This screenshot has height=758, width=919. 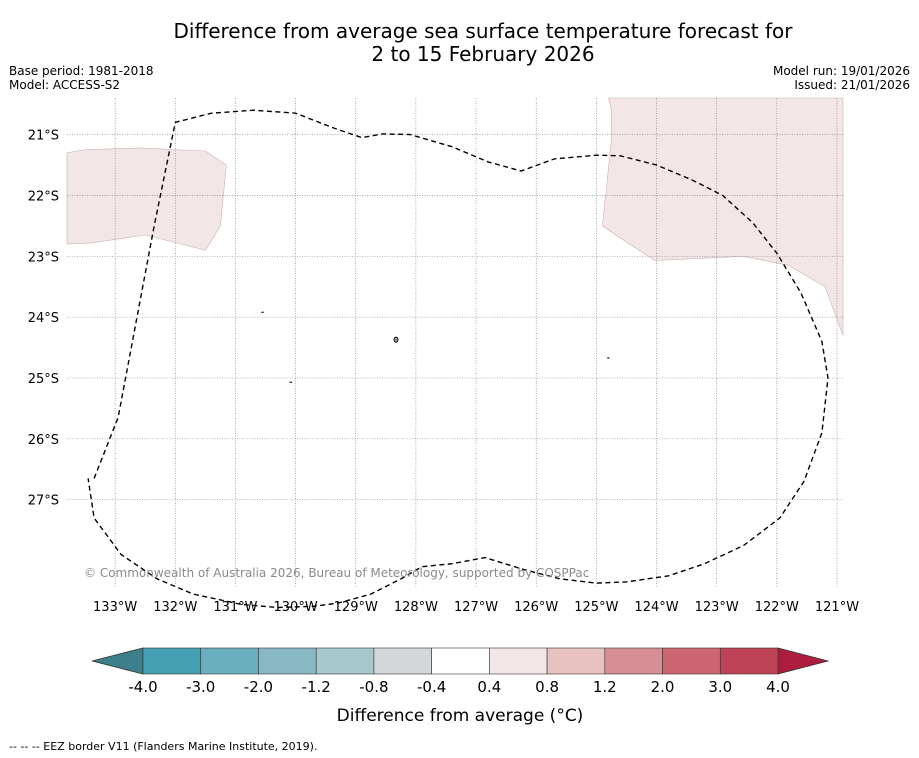 I want to click on colorbar-over-extension, so click(x=803, y=661).